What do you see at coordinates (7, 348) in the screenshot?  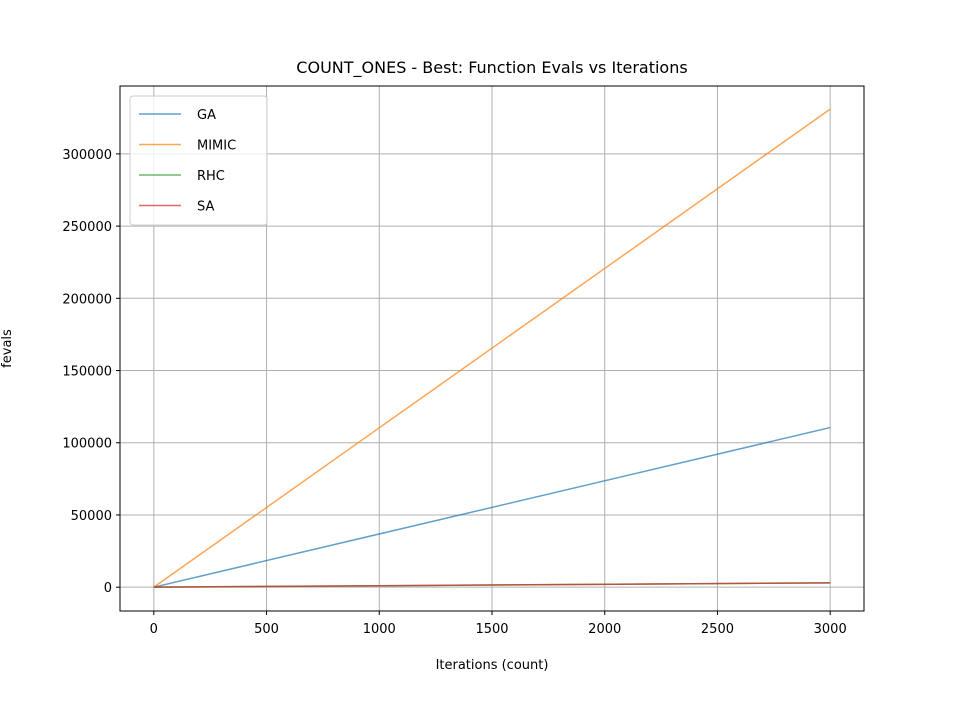 I see `y-axis-label: fevals` at bounding box center [7, 348].